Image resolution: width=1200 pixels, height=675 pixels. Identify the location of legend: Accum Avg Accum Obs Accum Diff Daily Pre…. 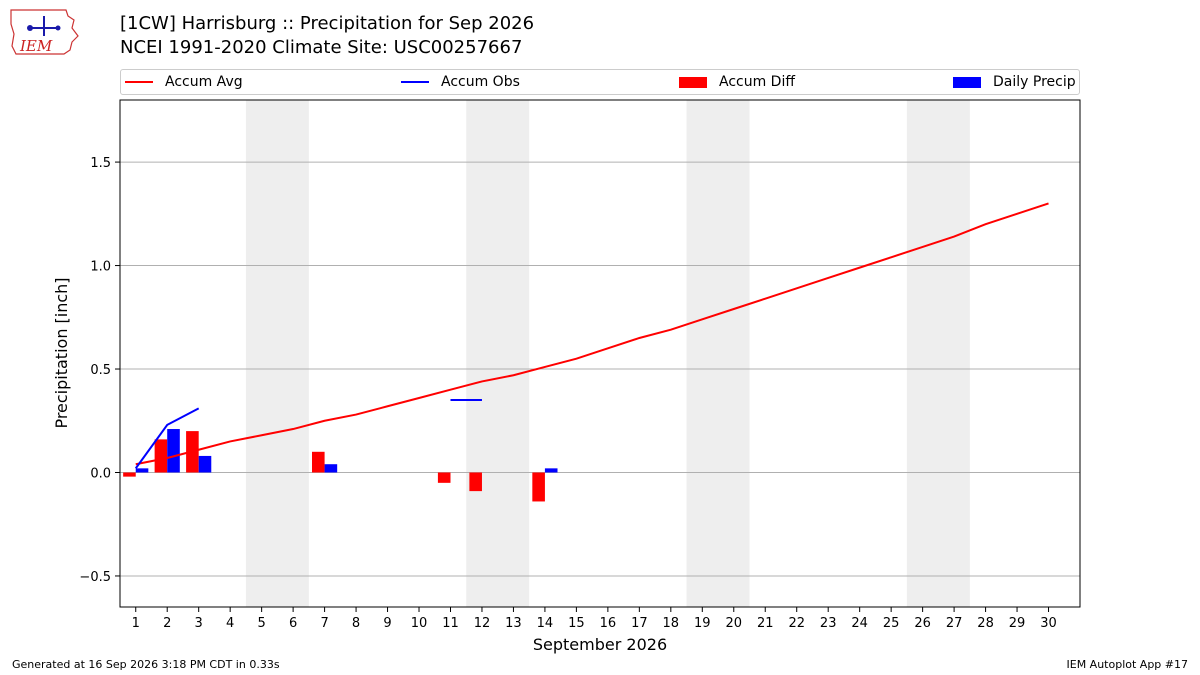
(600, 82).